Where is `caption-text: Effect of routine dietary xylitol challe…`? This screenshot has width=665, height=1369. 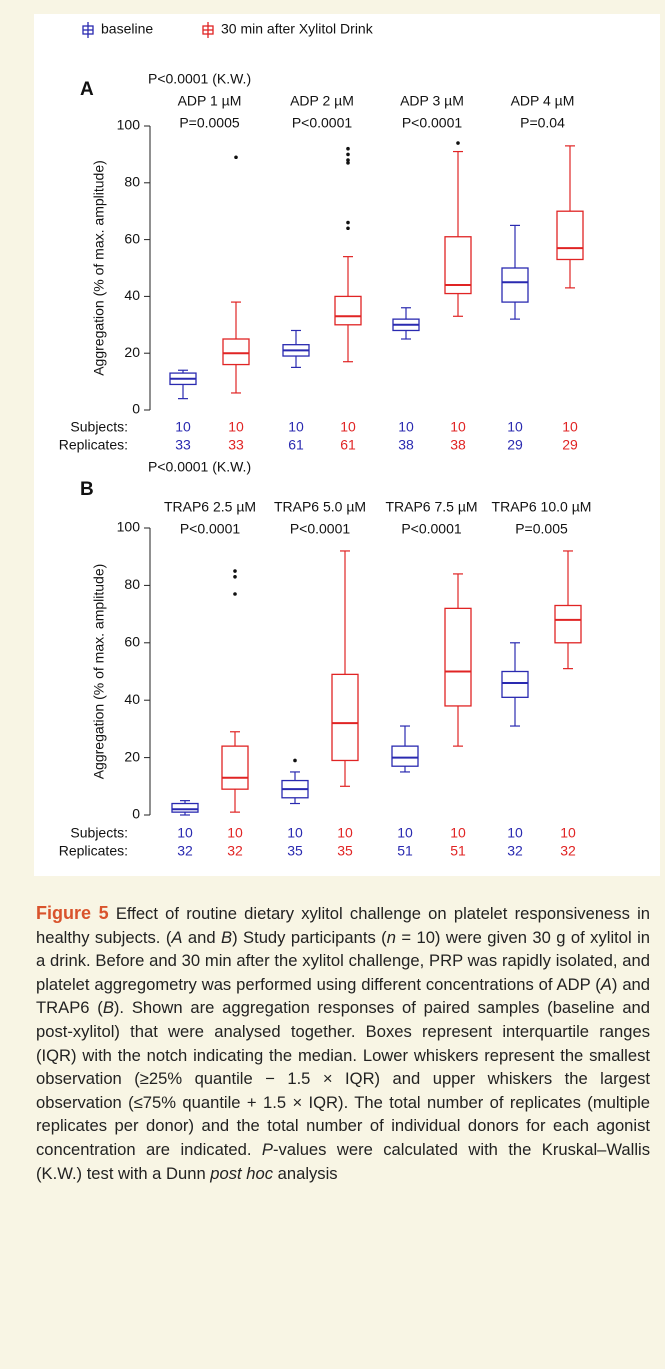 caption-text: Effect of routine dietary xylitol challe… is located at coordinates (343, 925).